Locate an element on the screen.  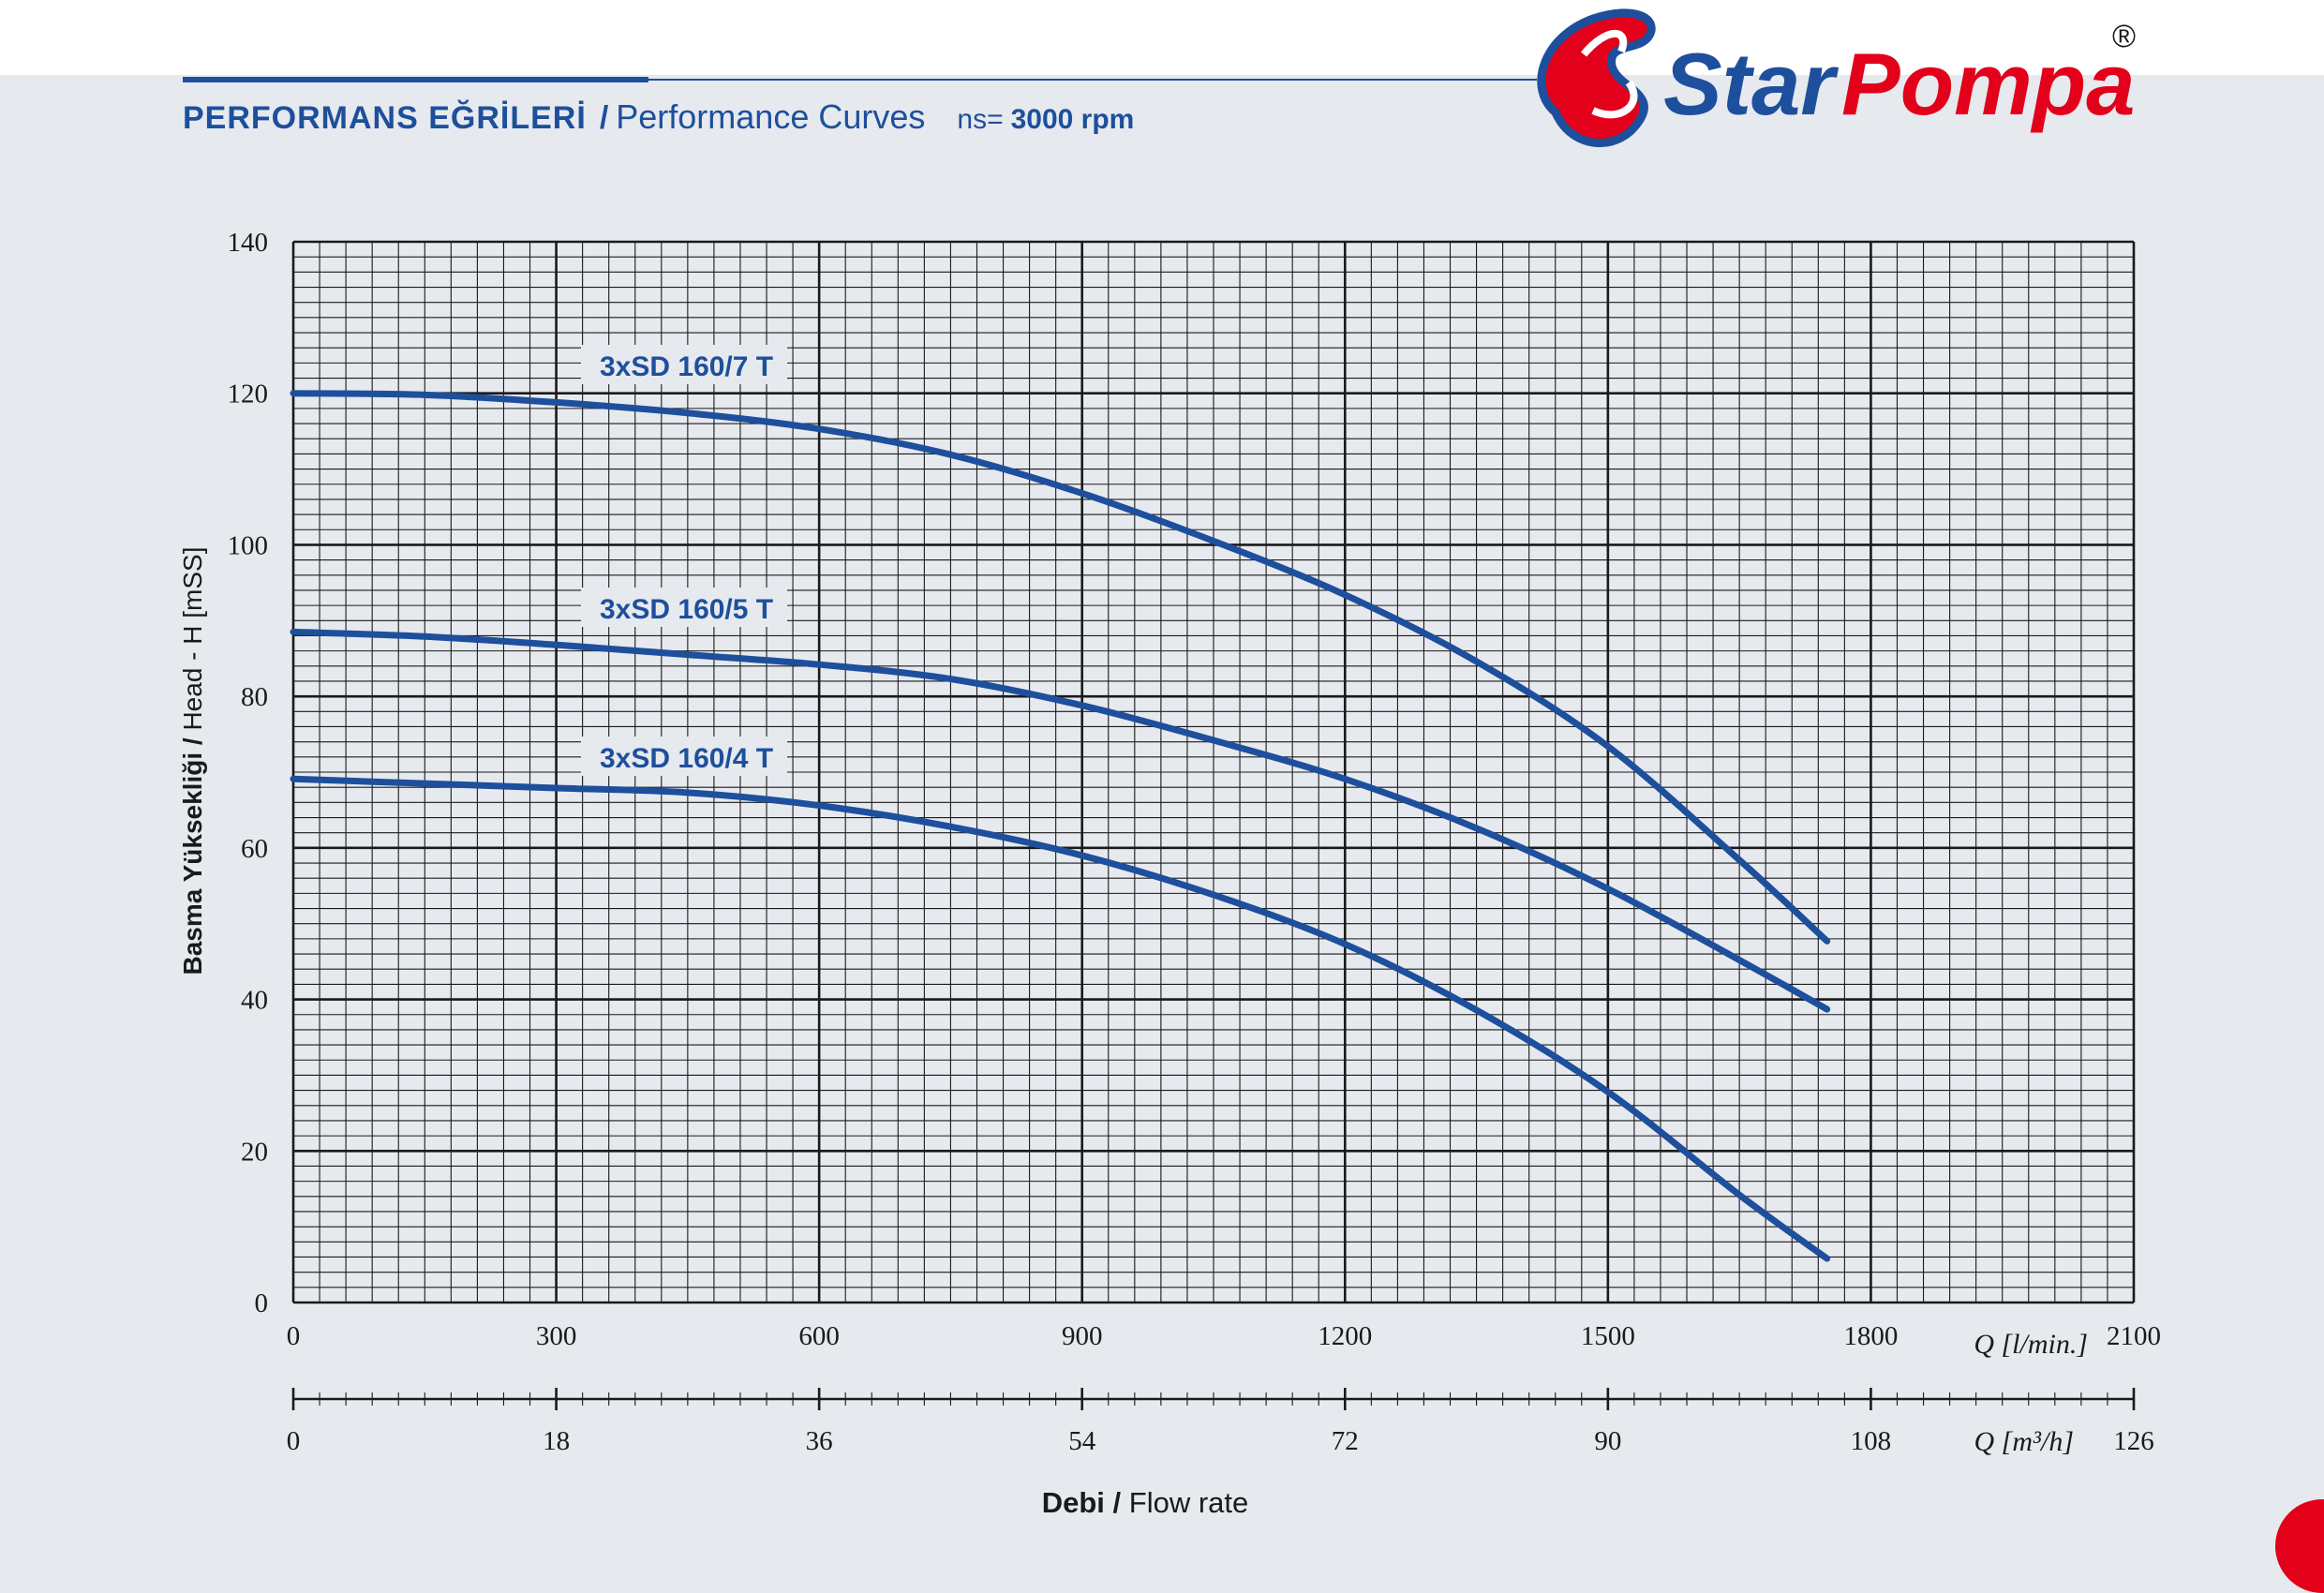
logo-text-star: Star is located at coordinates (1751, 84).